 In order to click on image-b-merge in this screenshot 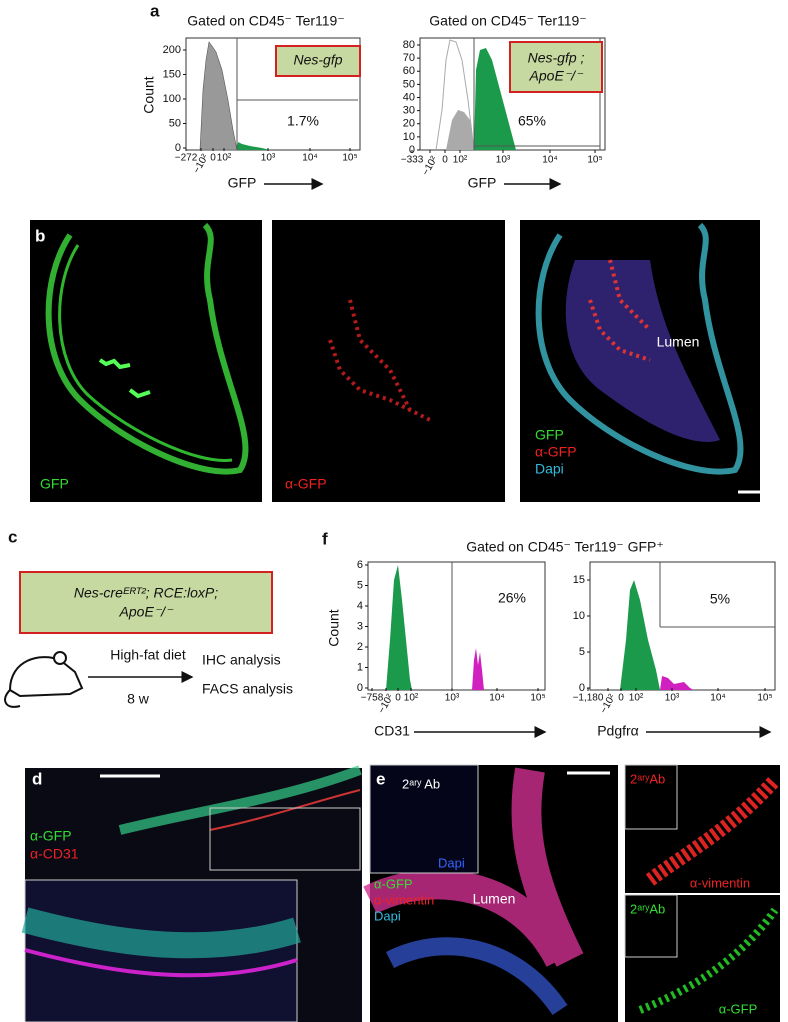, I will do `click(642, 361)`.